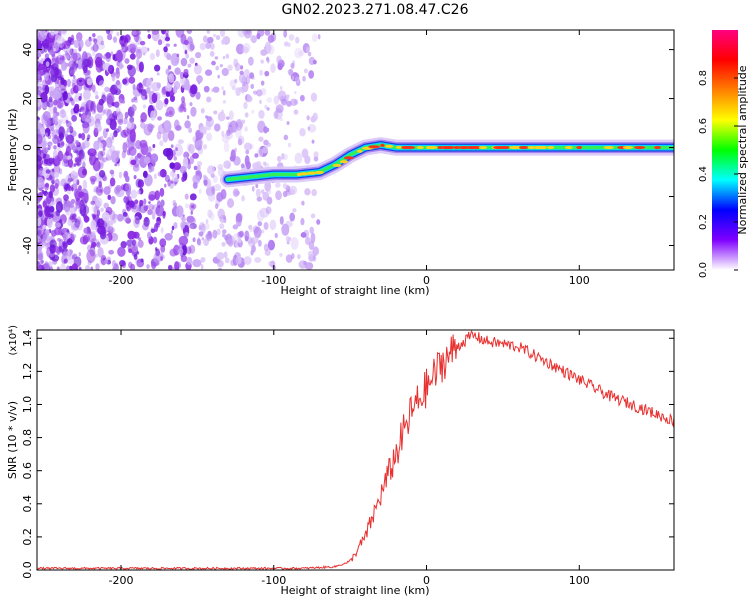 The image size is (750, 600). I want to click on x-tick-label: -100, so click(273, 280).